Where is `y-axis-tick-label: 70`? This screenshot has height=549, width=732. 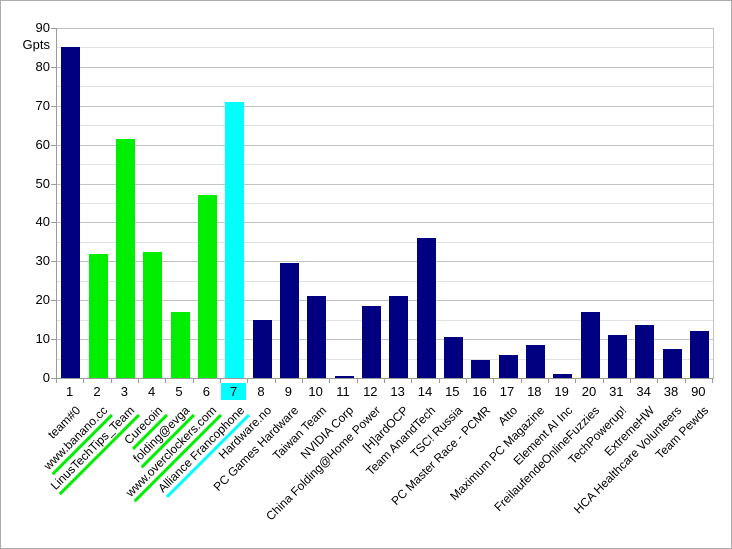 y-axis-tick-label: 70 is located at coordinates (42, 105).